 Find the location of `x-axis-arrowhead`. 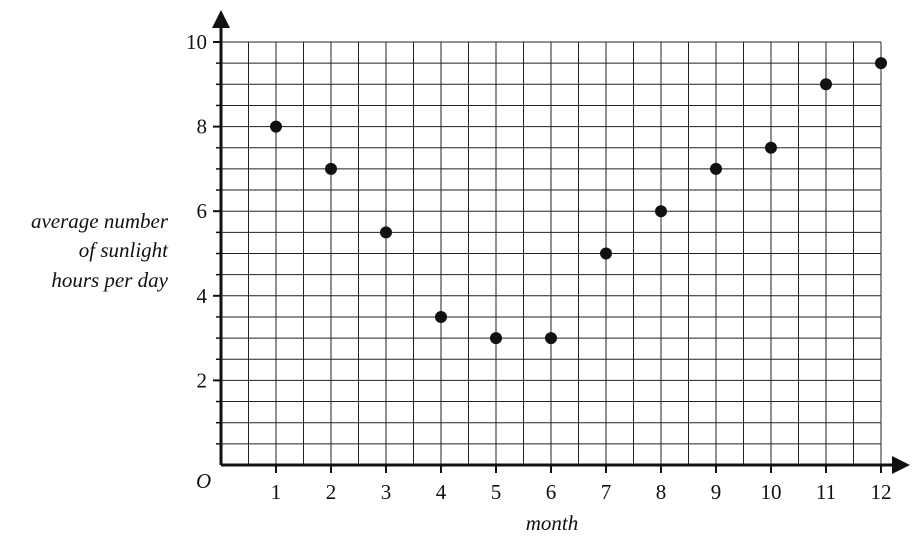

x-axis-arrowhead is located at coordinates (901, 465).